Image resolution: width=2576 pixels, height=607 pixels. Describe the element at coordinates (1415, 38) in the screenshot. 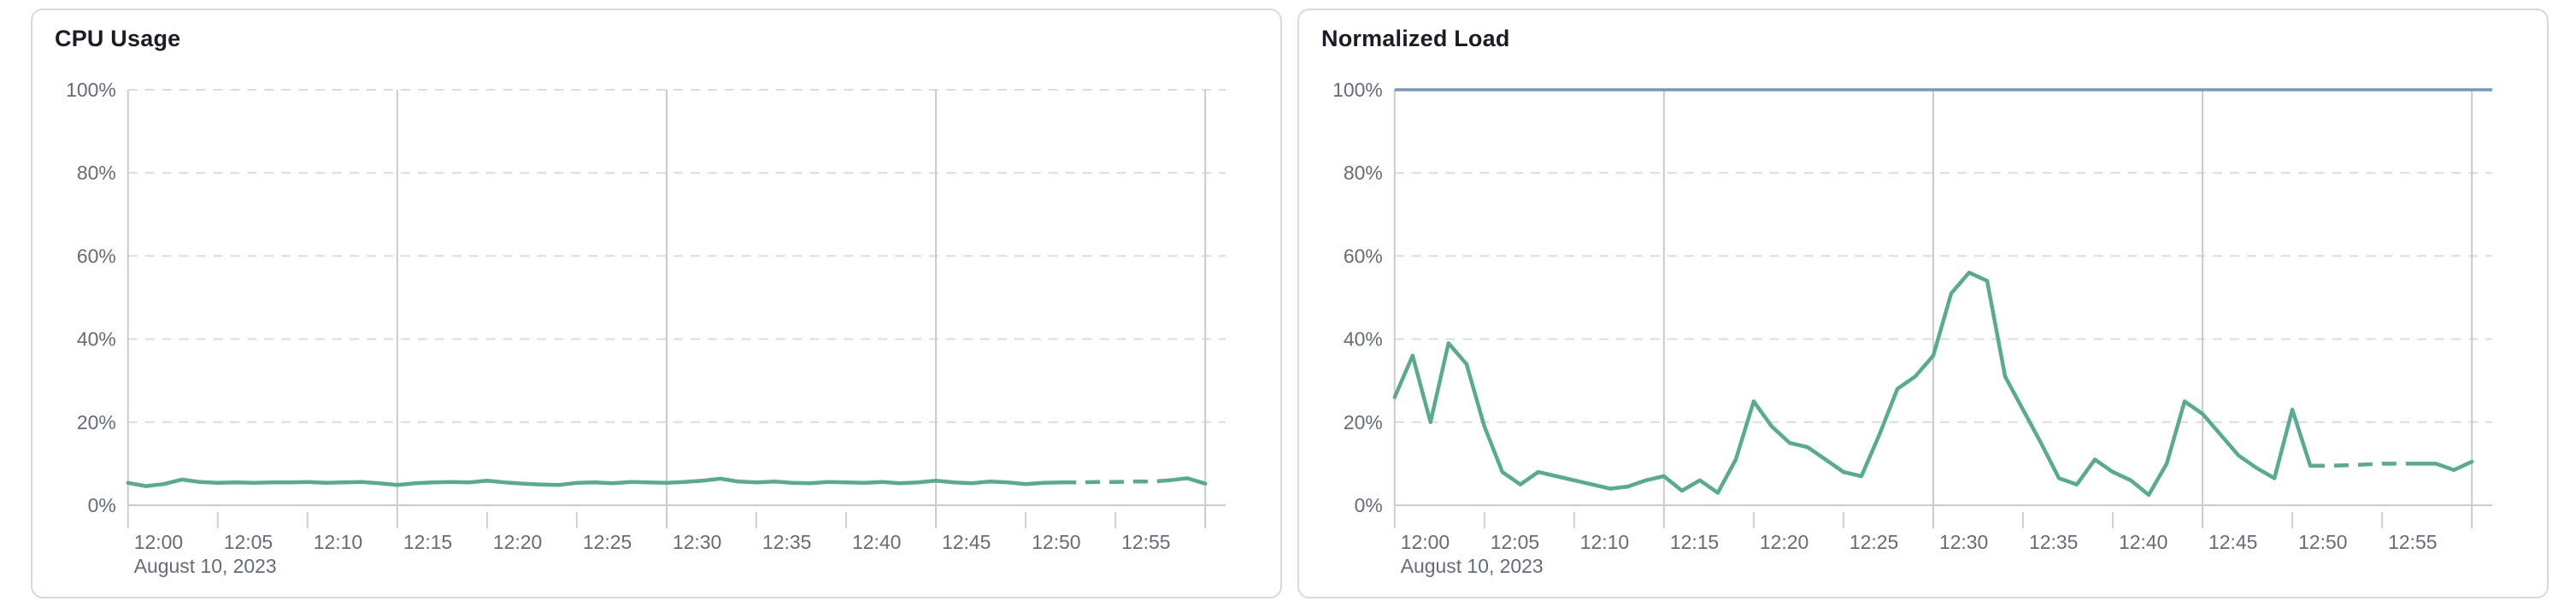

I see `normalized-load-panel-title: Normalized Load` at that location.